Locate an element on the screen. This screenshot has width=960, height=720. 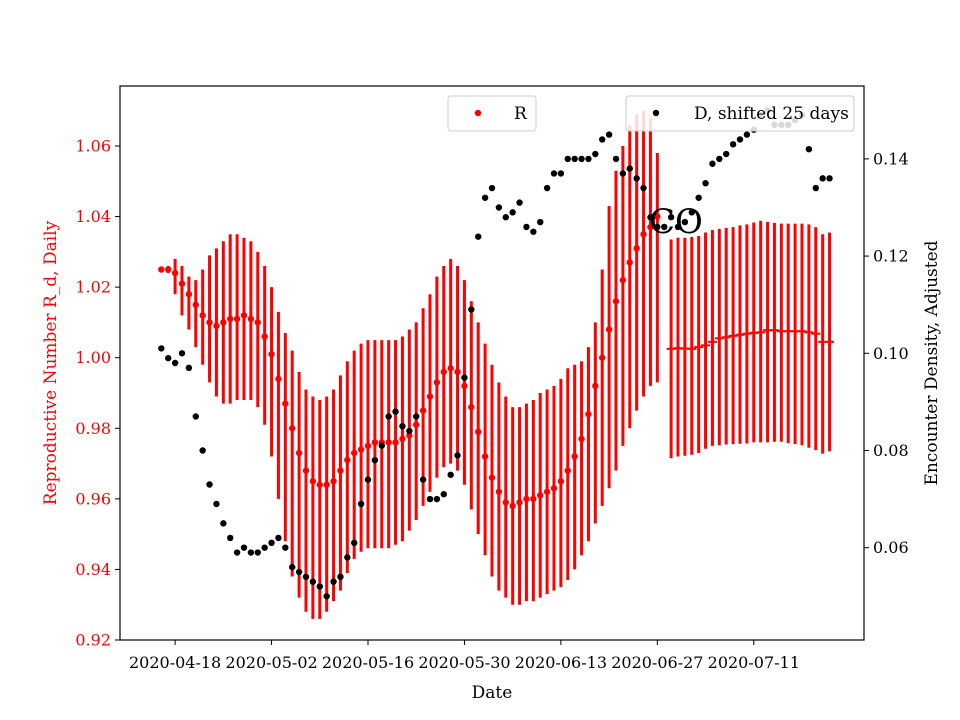
legend-r-frame is located at coordinates (492, 113).